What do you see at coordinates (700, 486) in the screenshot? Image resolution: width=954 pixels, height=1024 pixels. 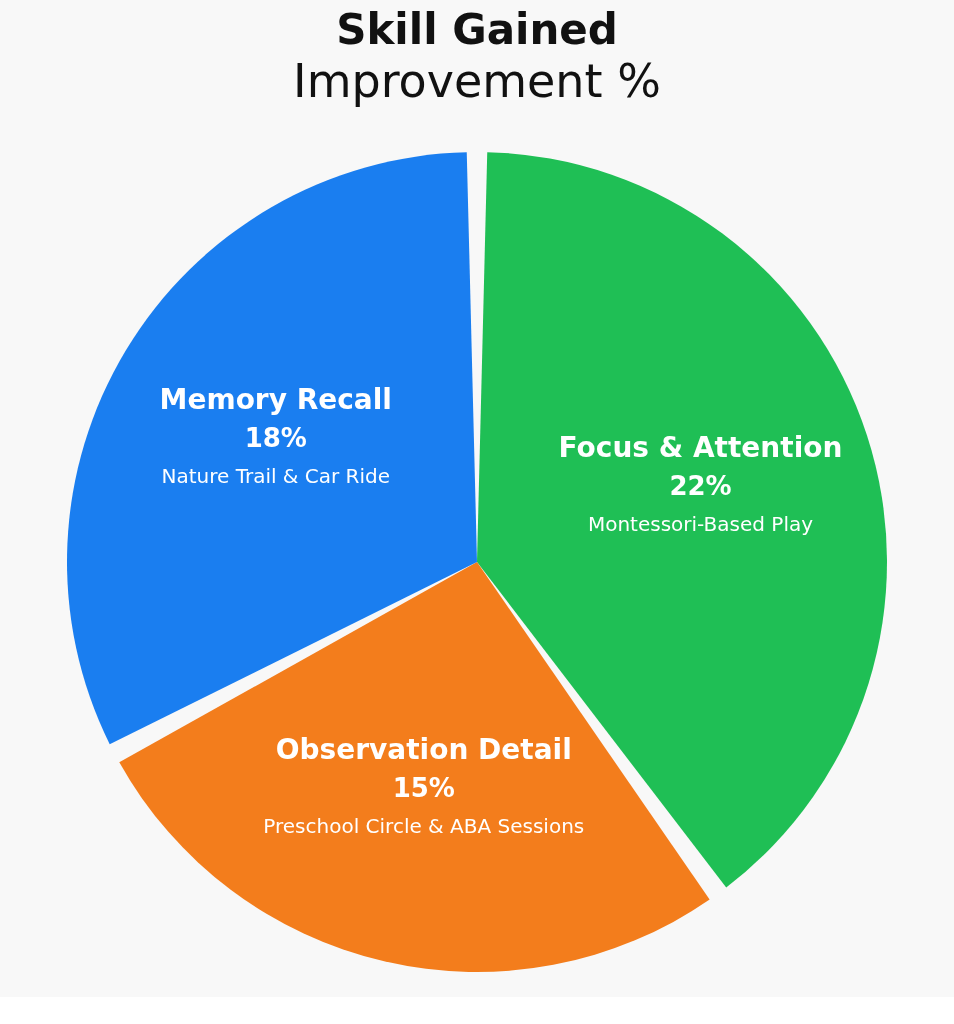 I see `data-label: 22%` at bounding box center [700, 486].